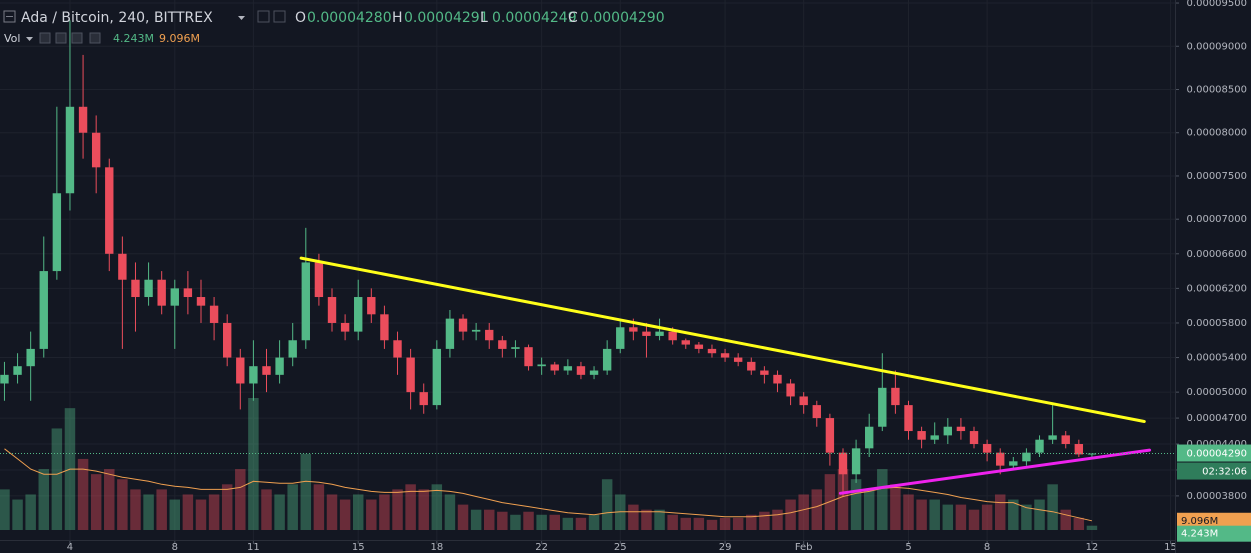 The height and width of the screenshot is (553, 1251). I want to click on volume-legend-name: Vol, so click(12, 38).